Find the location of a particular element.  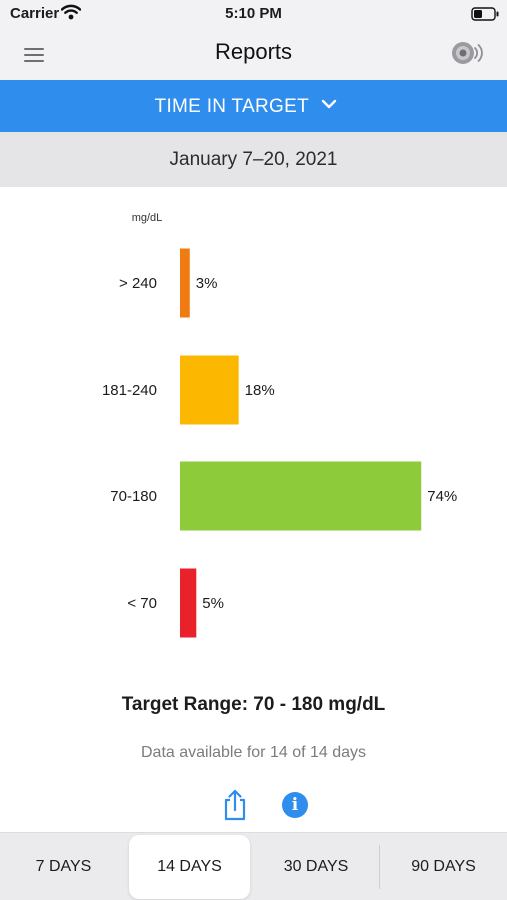

data-available-label: Data available for 14 of 14 days is located at coordinates (253, 752).